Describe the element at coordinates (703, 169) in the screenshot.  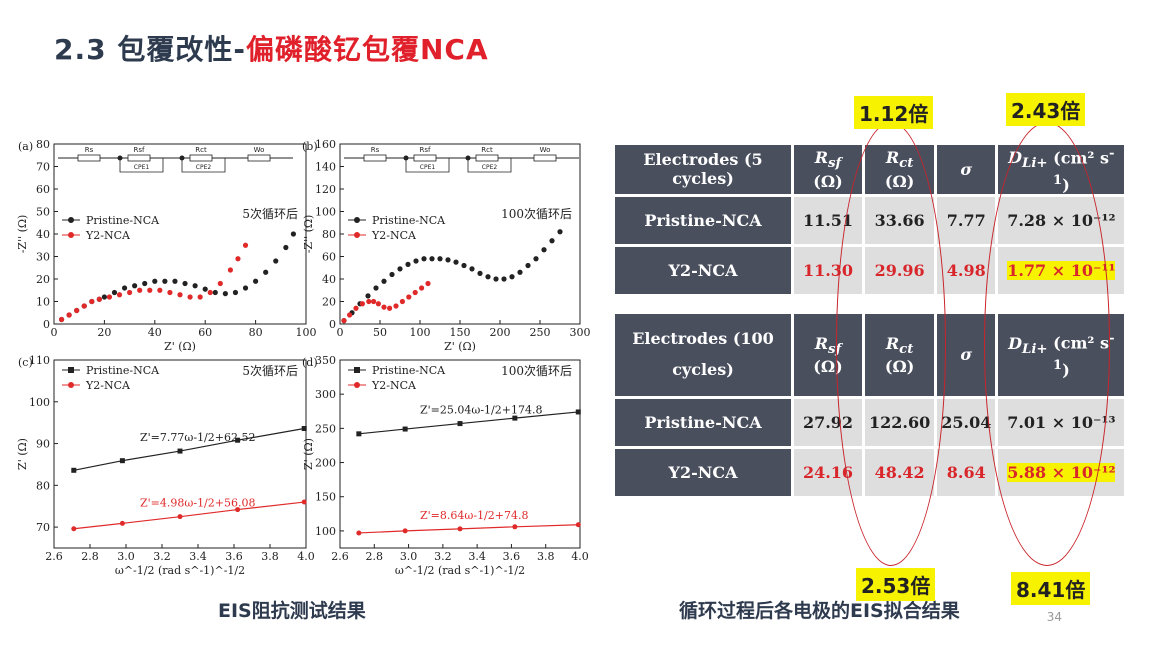
I see `th-electrodes-5: Electrodes (5 cycles)` at that location.